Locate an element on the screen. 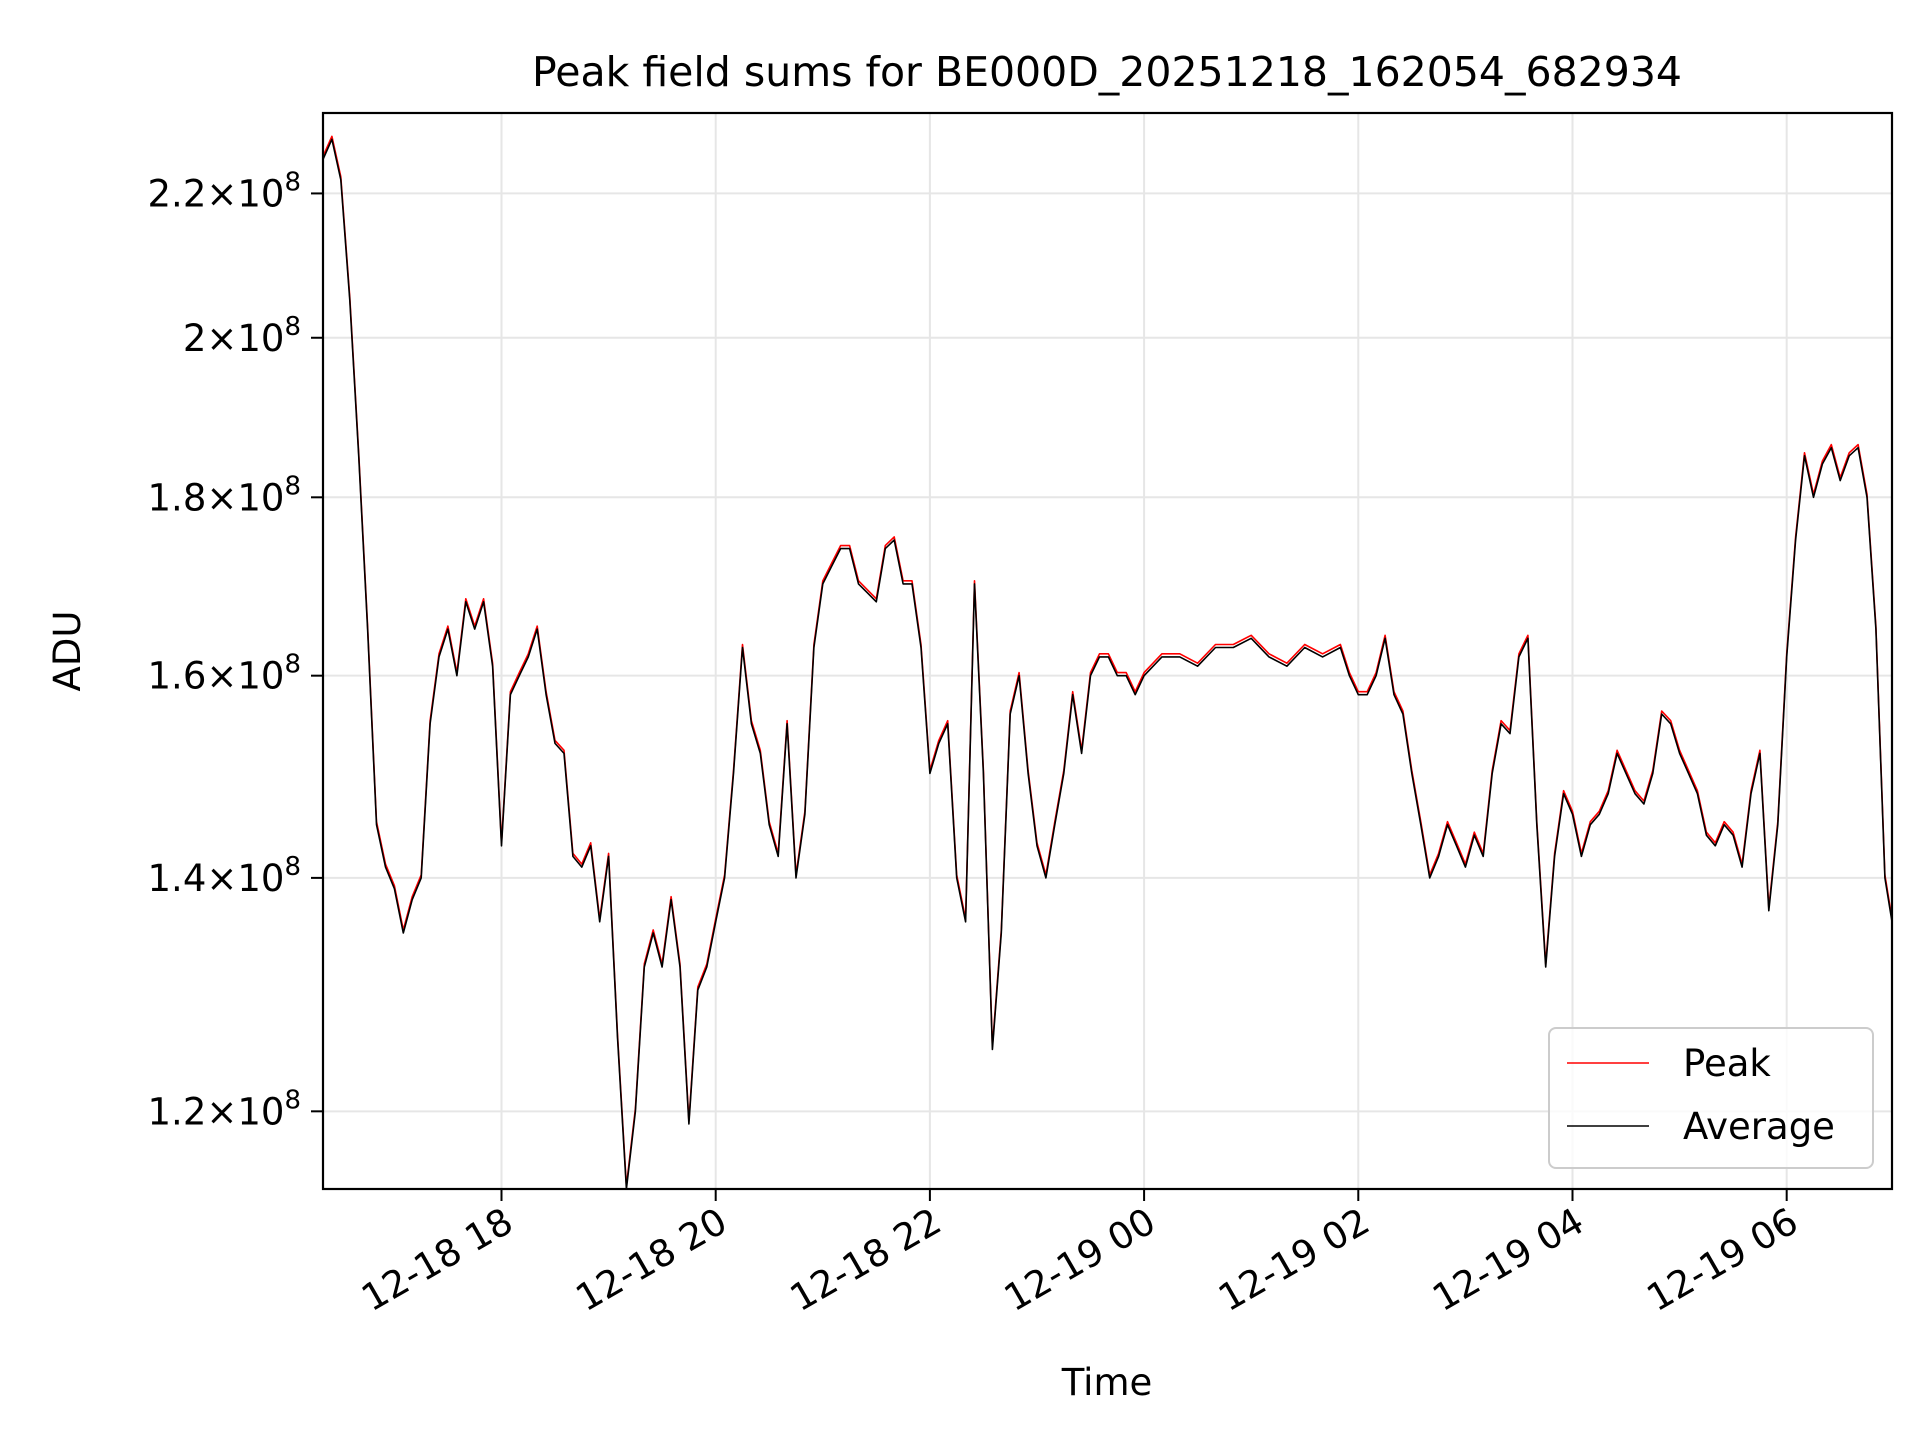 Image resolution: width=1920 pixels, height=1440 pixels. x-tick-label: 12-19 00 is located at coordinates (1080, 1260).